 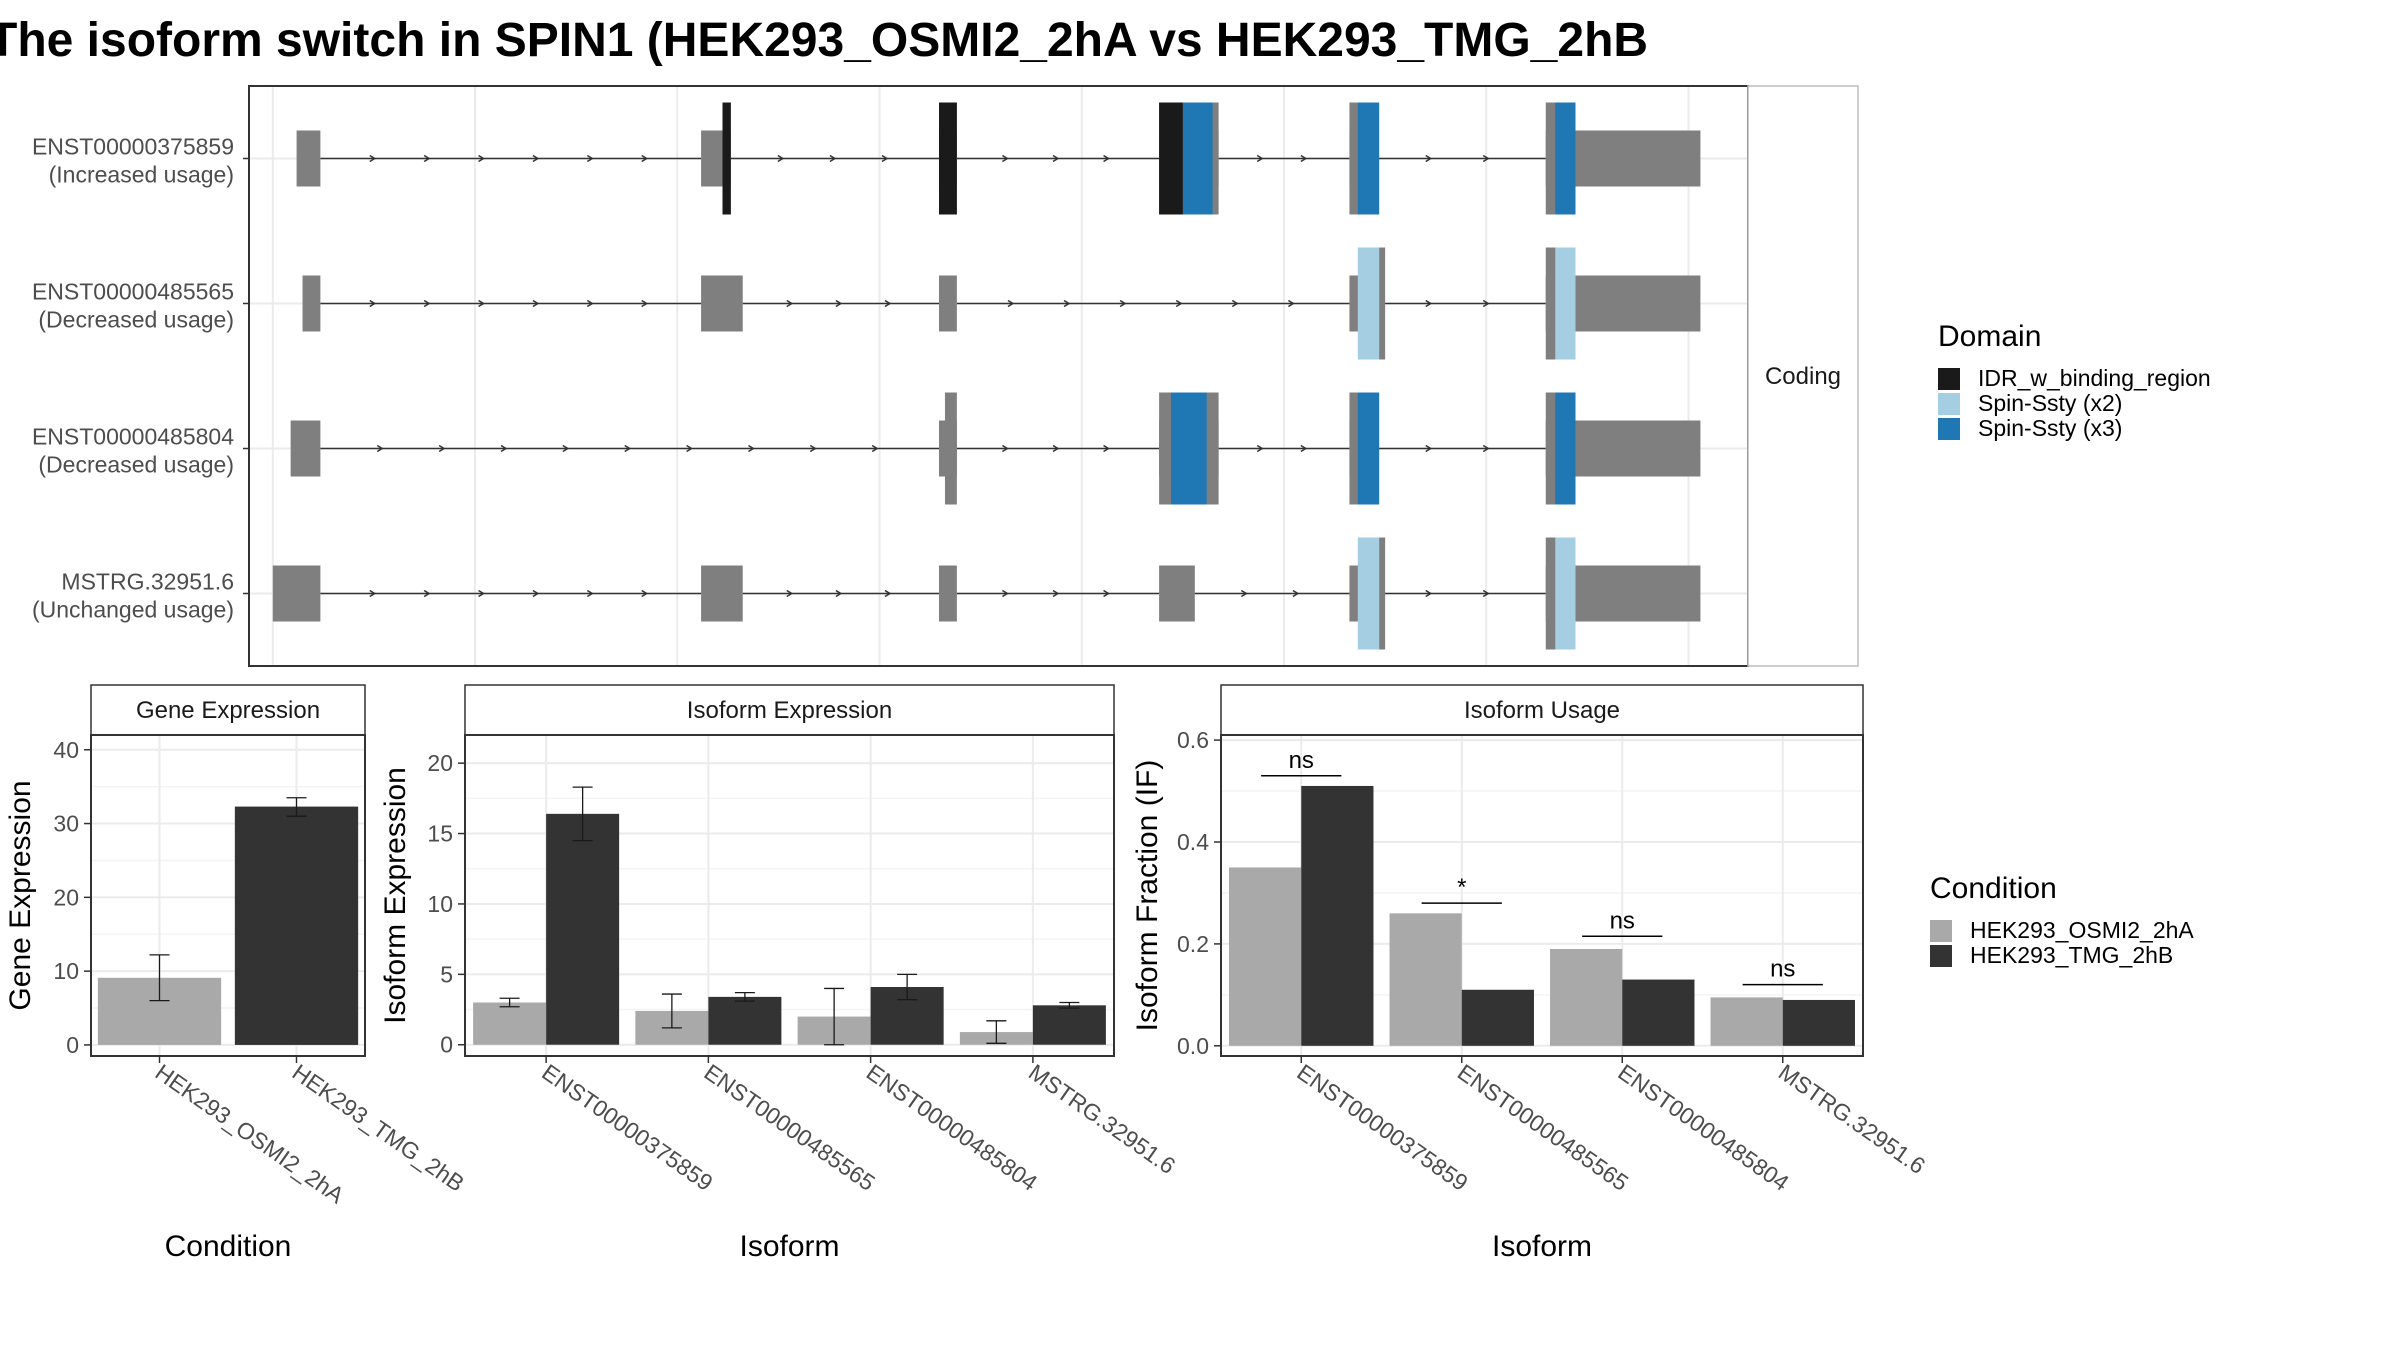 What do you see at coordinates (141, 175) in the screenshot?
I see `isoform-usage-label: (Increased usage)` at bounding box center [141, 175].